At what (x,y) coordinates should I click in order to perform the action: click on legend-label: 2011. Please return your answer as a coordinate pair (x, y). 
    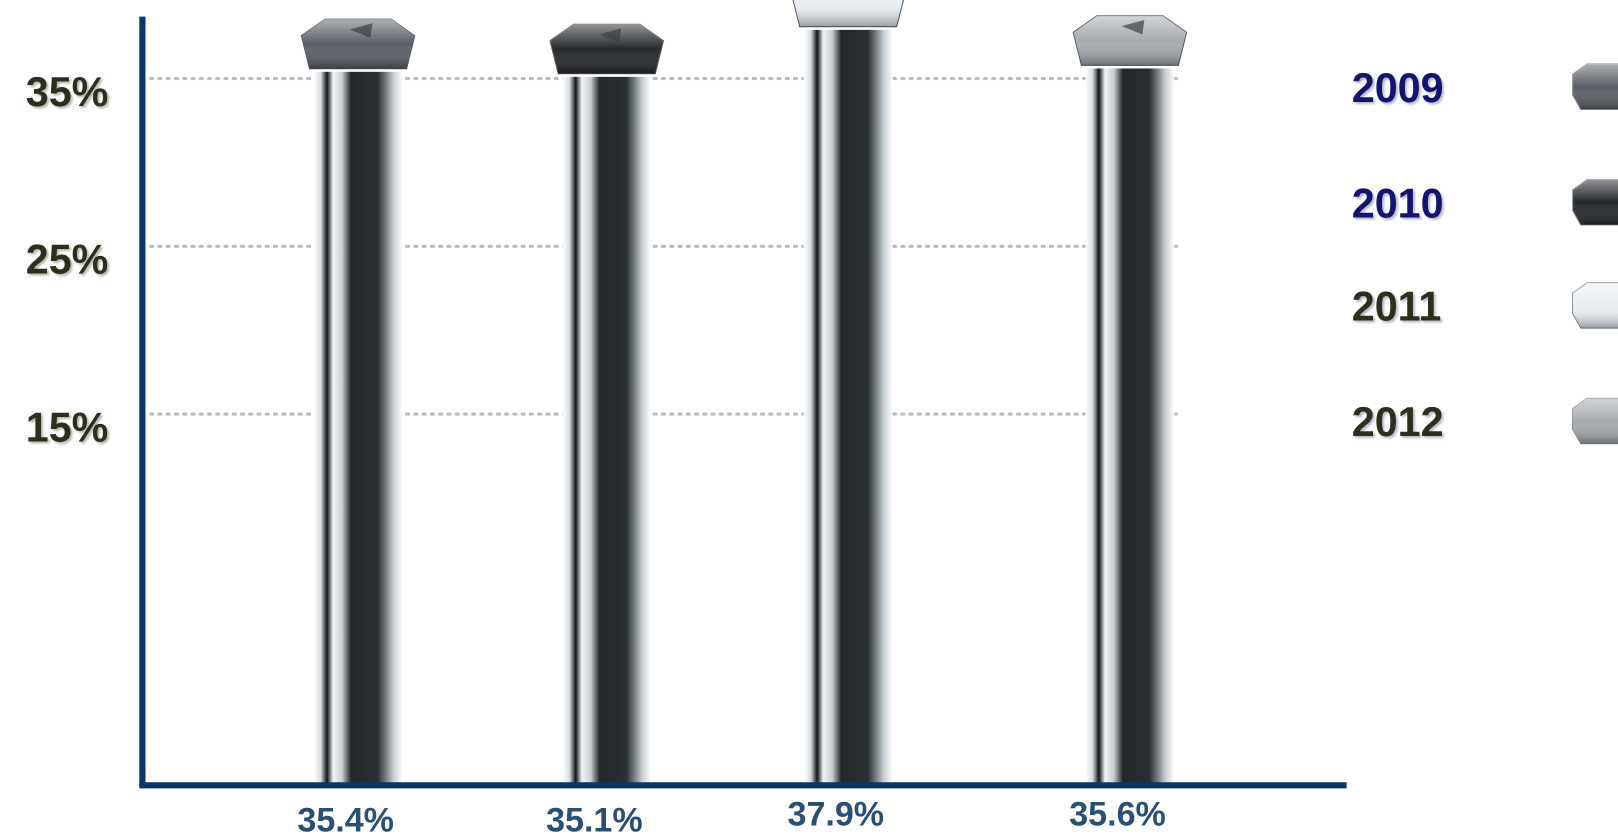
    Looking at the image, I should click on (1397, 307).